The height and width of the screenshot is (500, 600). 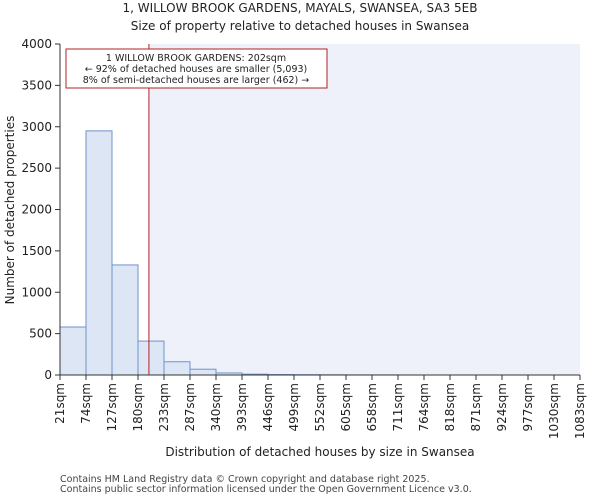 What do you see at coordinates (36, 210) in the screenshot?
I see `y-tick-label: 2000` at bounding box center [36, 210].